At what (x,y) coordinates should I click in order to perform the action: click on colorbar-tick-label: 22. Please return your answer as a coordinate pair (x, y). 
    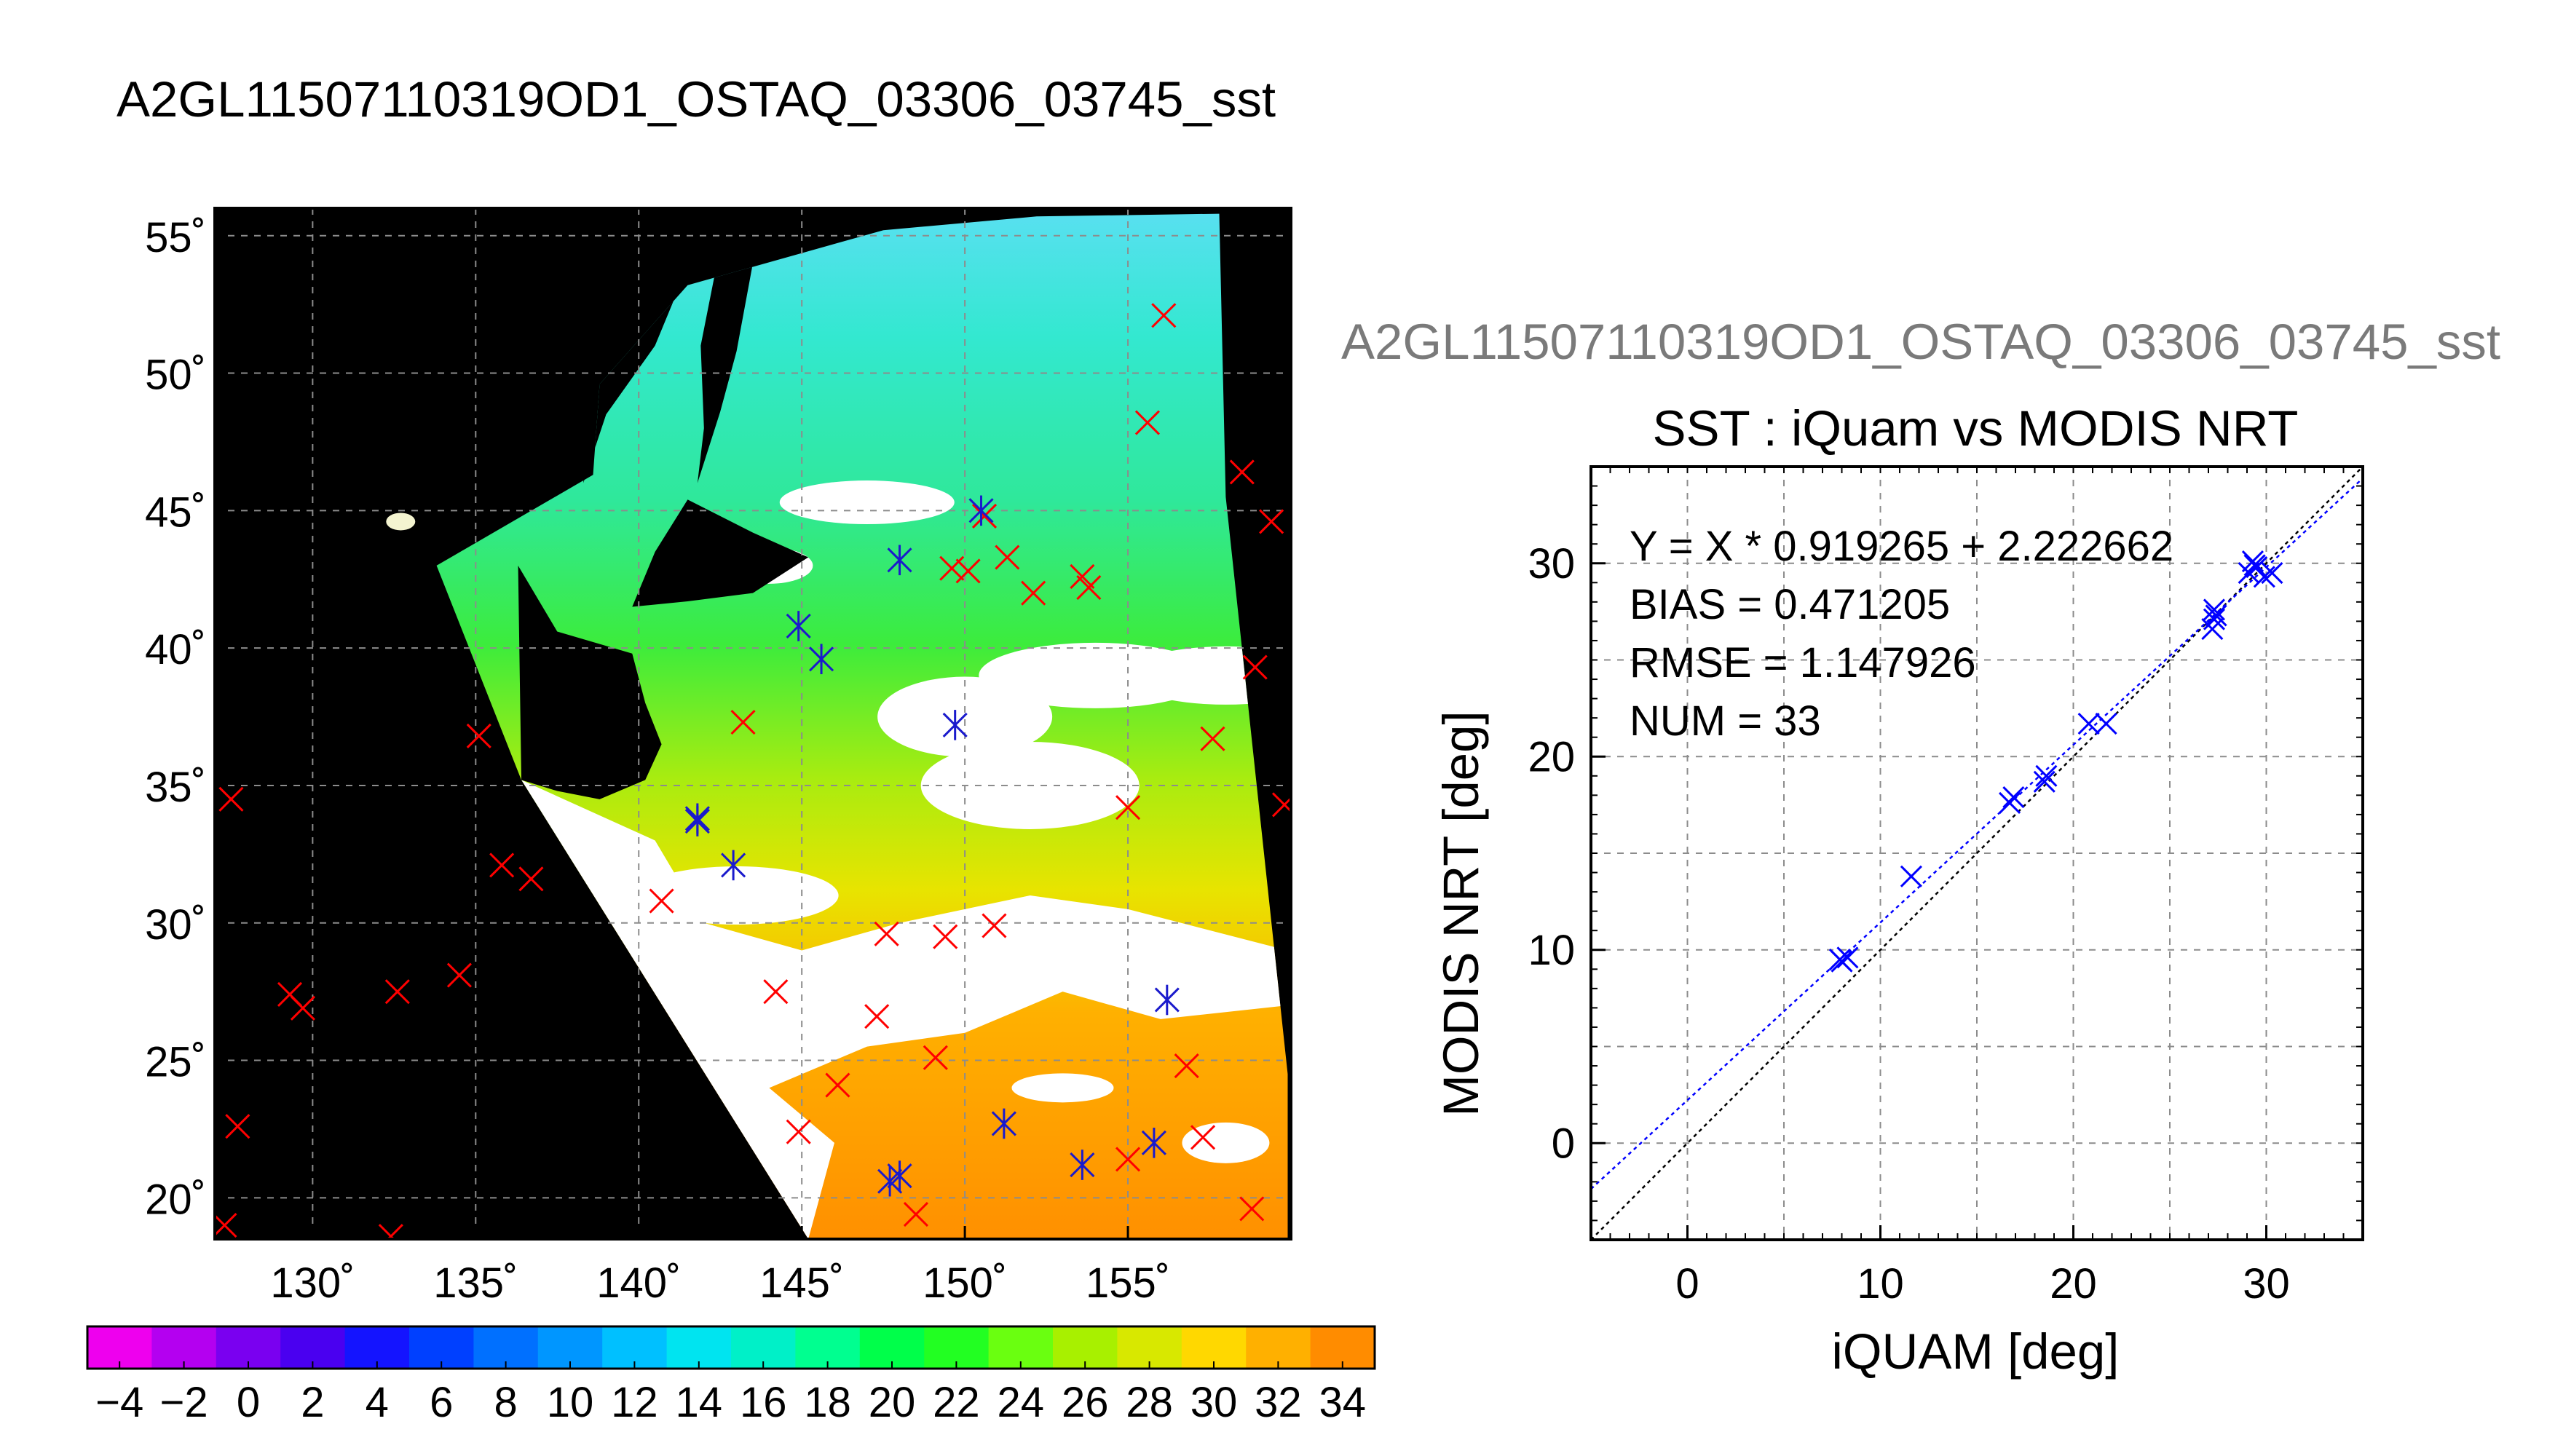
    Looking at the image, I should click on (956, 1402).